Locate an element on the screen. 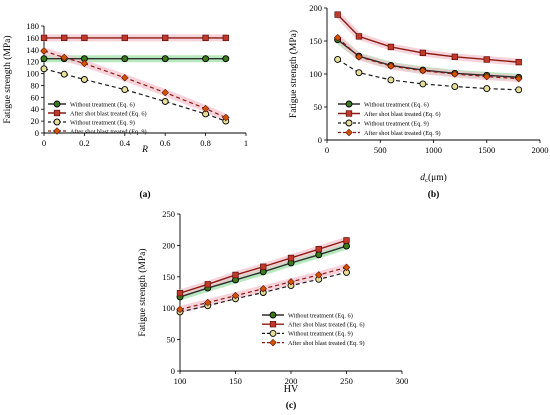 The height and width of the screenshot is (415, 550). x-tick-label: 100 is located at coordinates (180, 381).